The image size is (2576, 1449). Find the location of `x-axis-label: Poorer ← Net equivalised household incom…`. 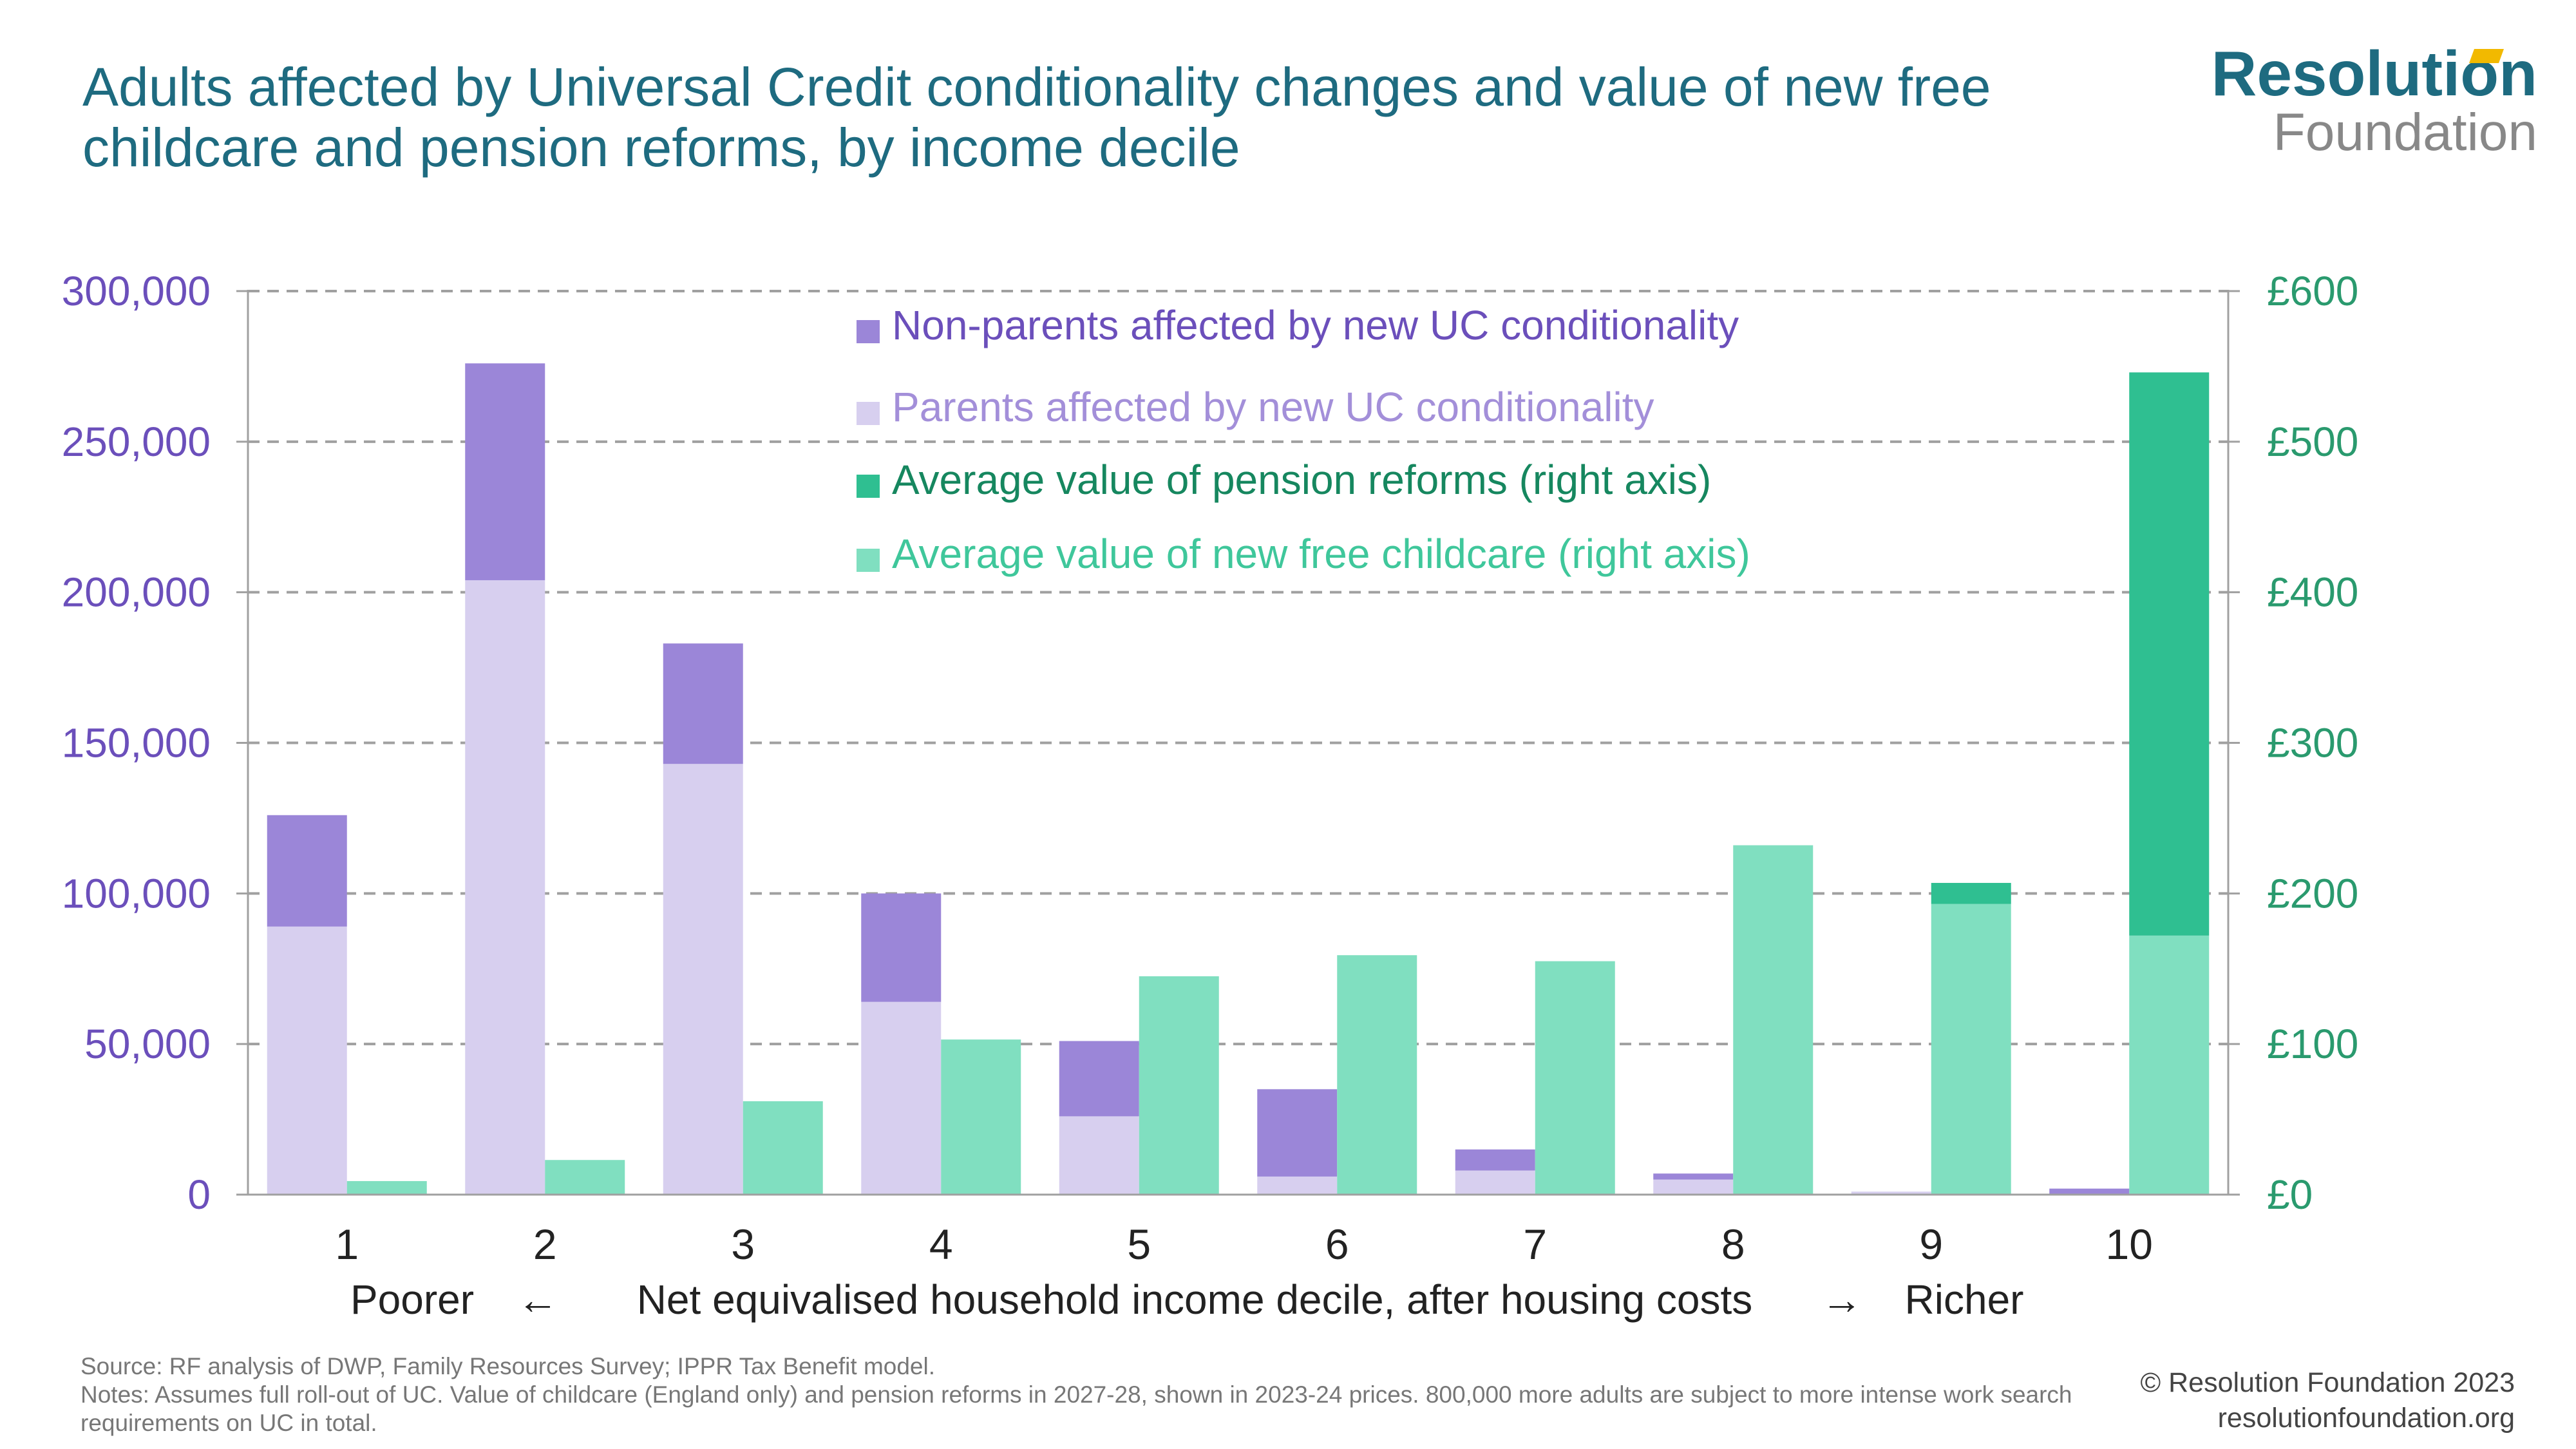

x-axis-label: Poorer ← Net equivalised household incom… is located at coordinates (1187, 1299).